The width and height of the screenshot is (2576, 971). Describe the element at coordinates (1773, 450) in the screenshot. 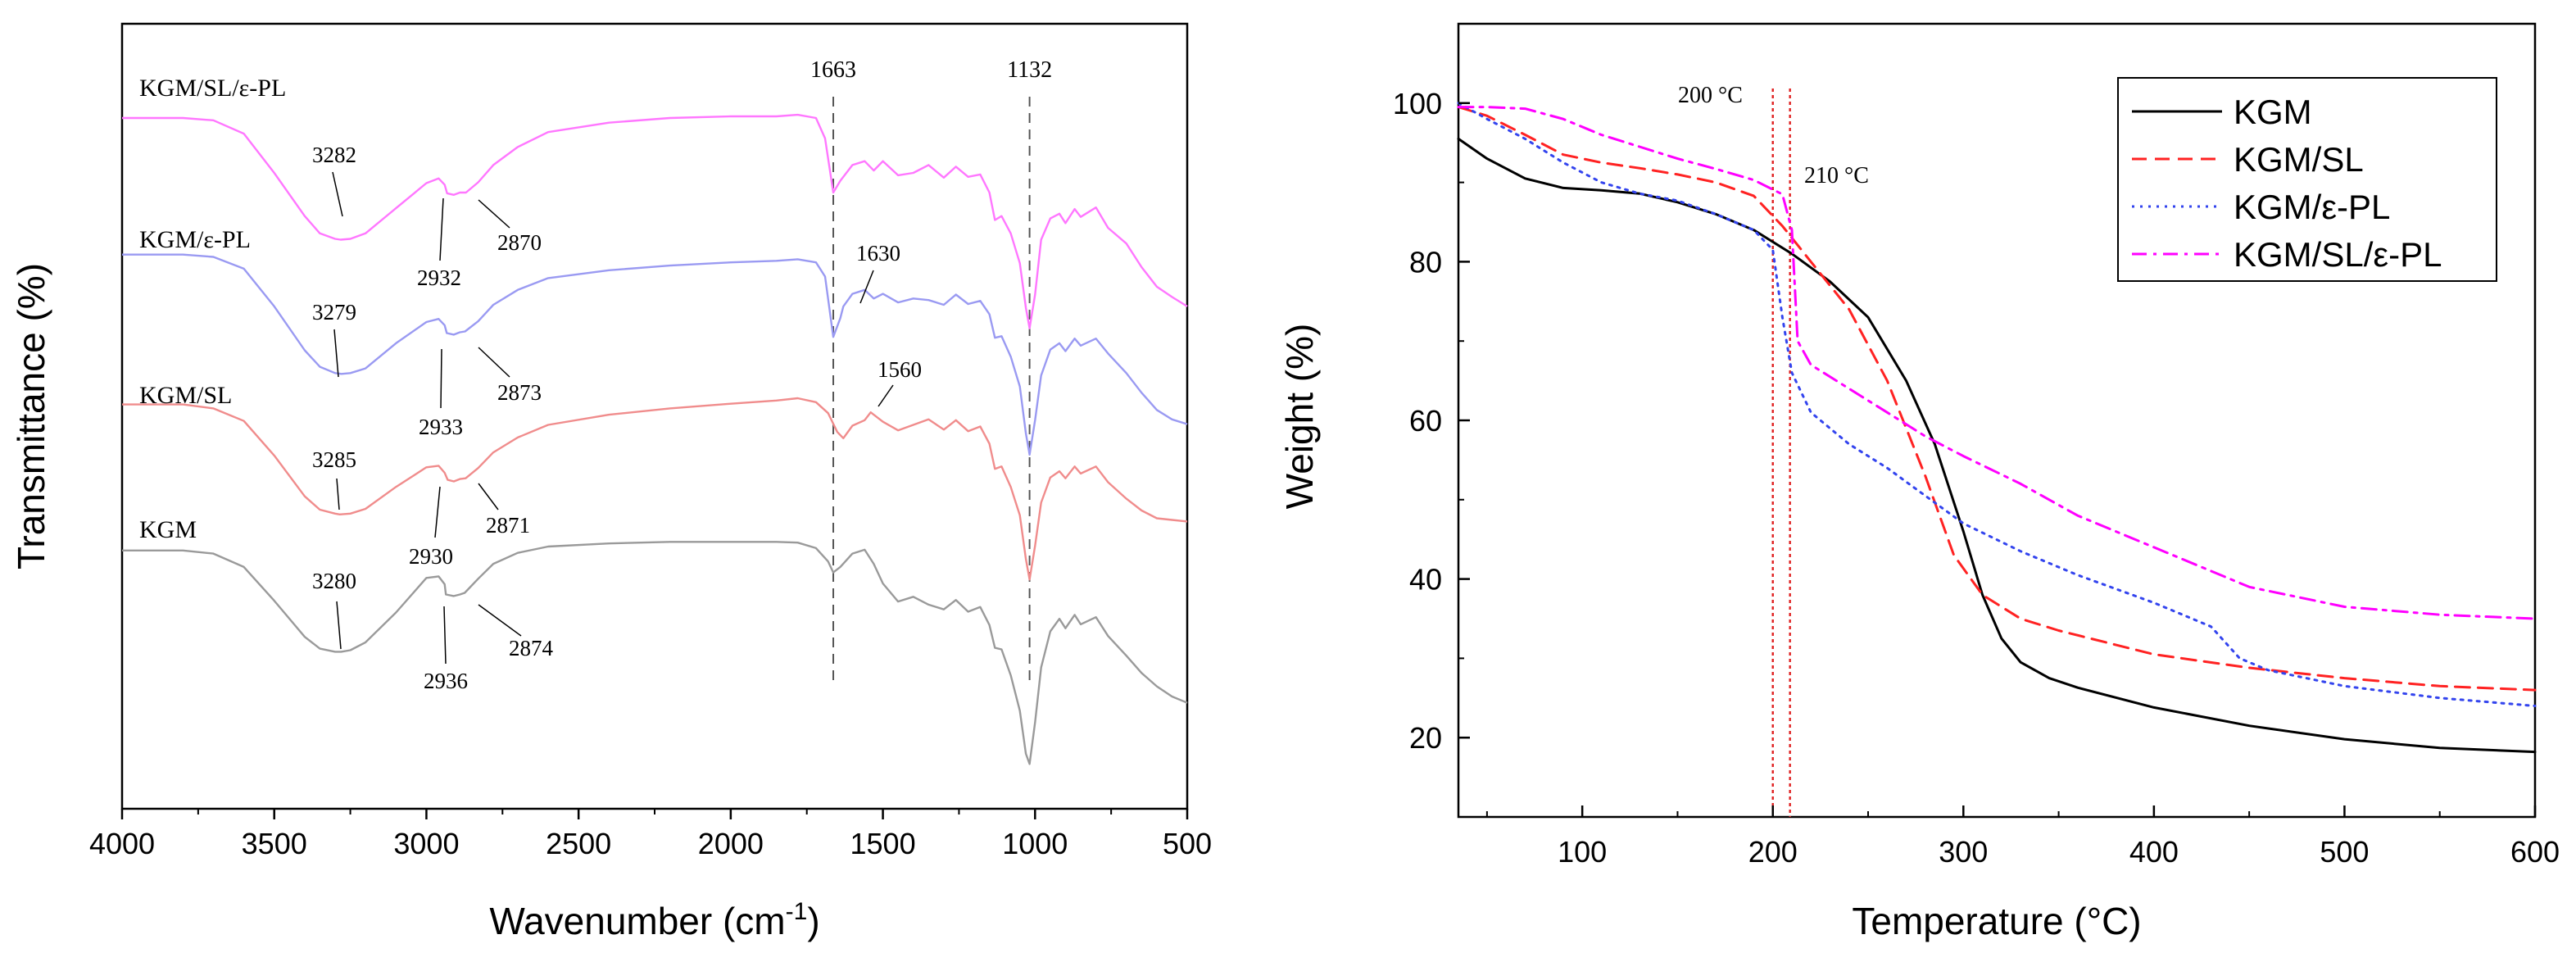

I see `tga-reference-lines: 200 °C 210 °C` at that location.